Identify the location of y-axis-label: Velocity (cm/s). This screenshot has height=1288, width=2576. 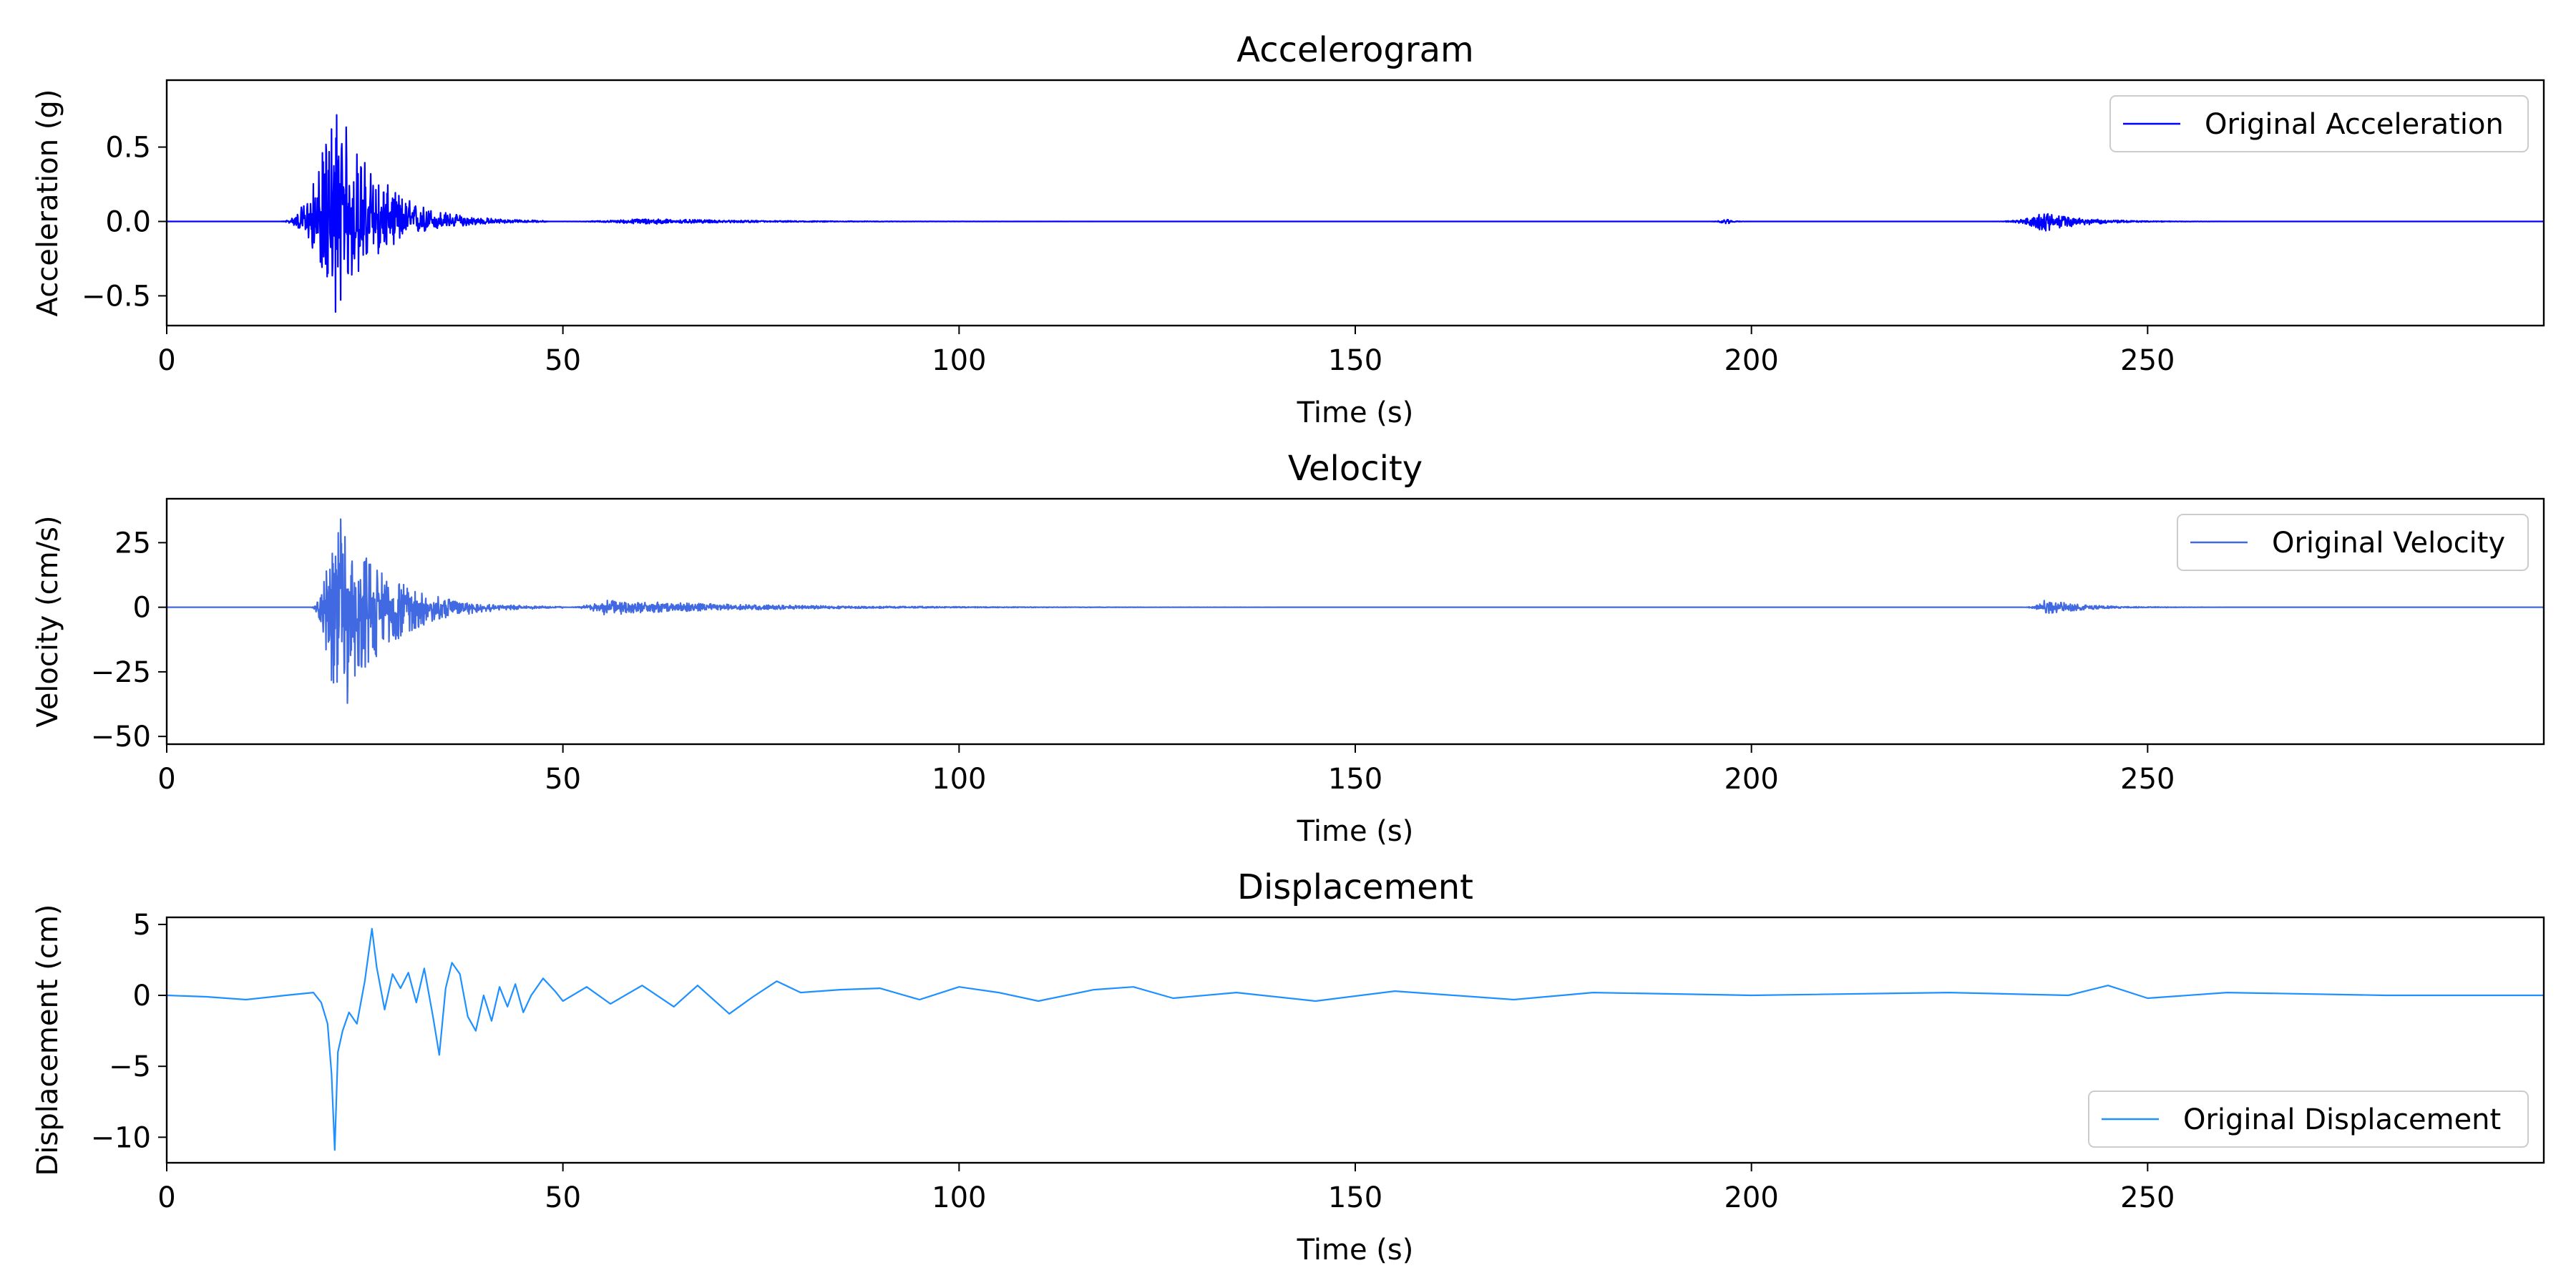
(48, 621).